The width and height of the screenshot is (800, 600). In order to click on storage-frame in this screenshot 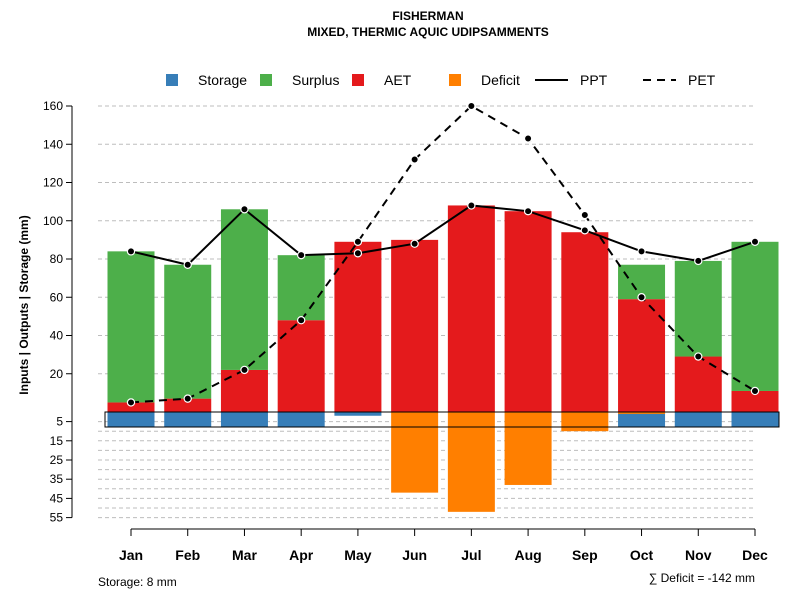, I will do `click(442, 419)`.